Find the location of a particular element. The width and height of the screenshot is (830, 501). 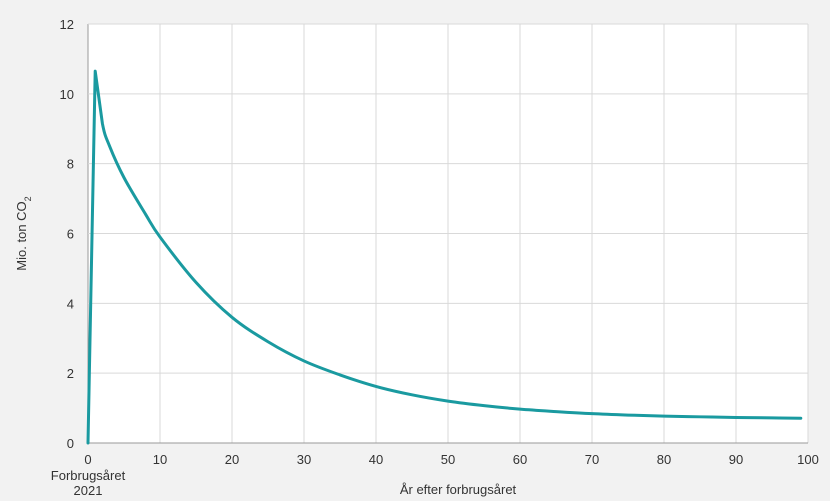

y-tick-labels: 0 2 4 6 8 10 12 is located at coordinates (67, 234).